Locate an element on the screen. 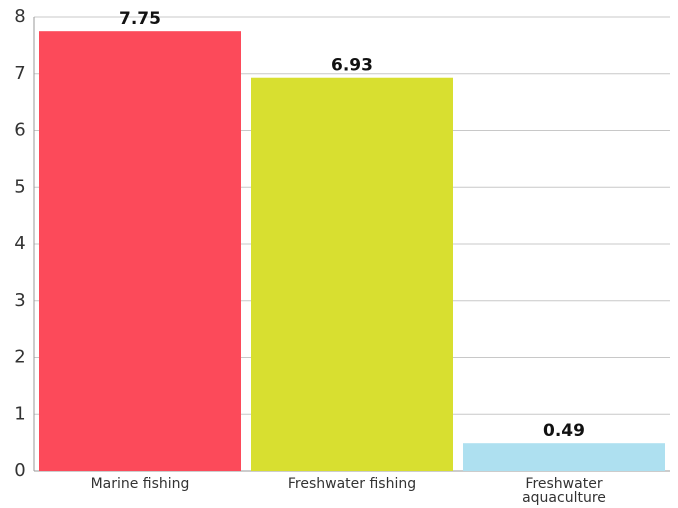 The height and width of the screenshot is (508, 678). y-tick-label: 1 is located at coordinates (19, 413).